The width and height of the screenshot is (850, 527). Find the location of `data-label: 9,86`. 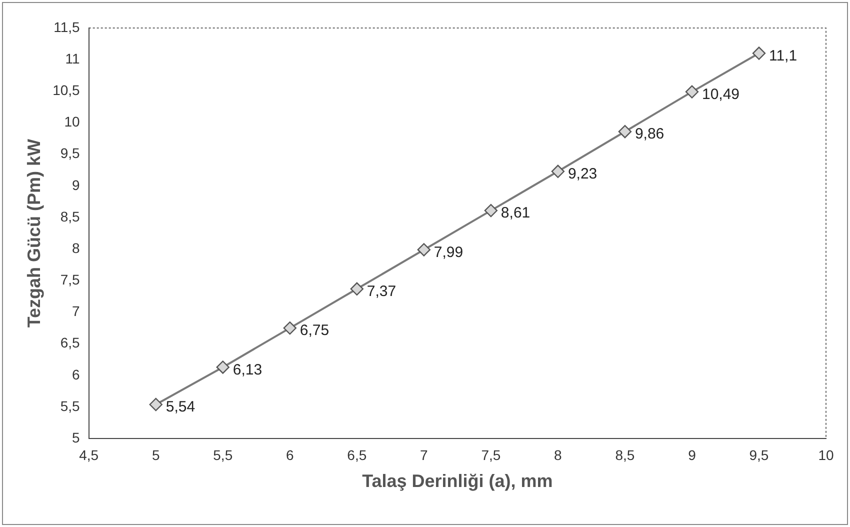

data-label: 9,86 is located at coordinates (649, 134).